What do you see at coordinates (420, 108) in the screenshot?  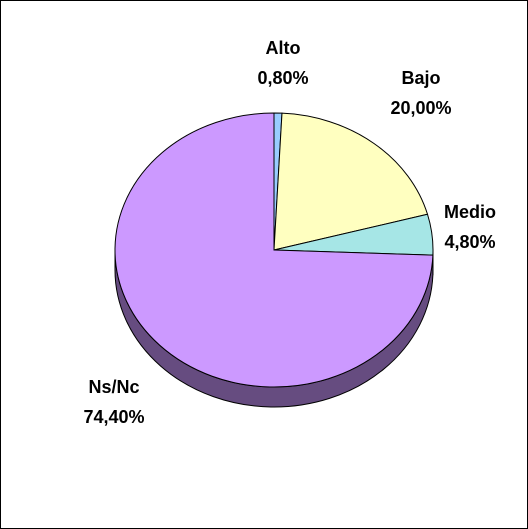 I see `slice-value-bajo: 20,00%` at bounding box center [420, 108].